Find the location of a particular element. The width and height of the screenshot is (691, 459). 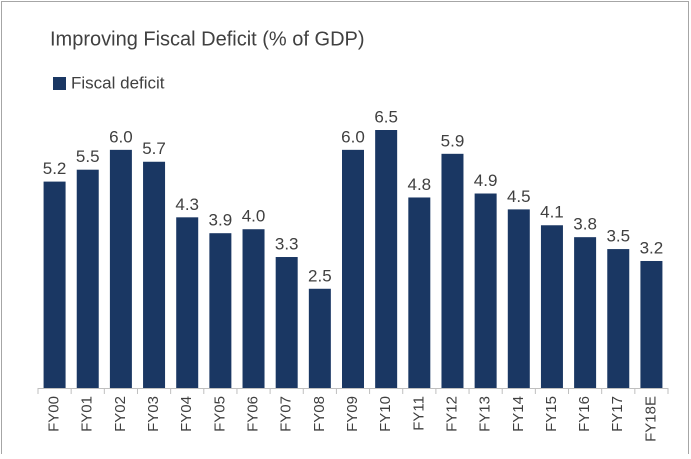

data-label: 5.7 is located at coordinates (154, 148).